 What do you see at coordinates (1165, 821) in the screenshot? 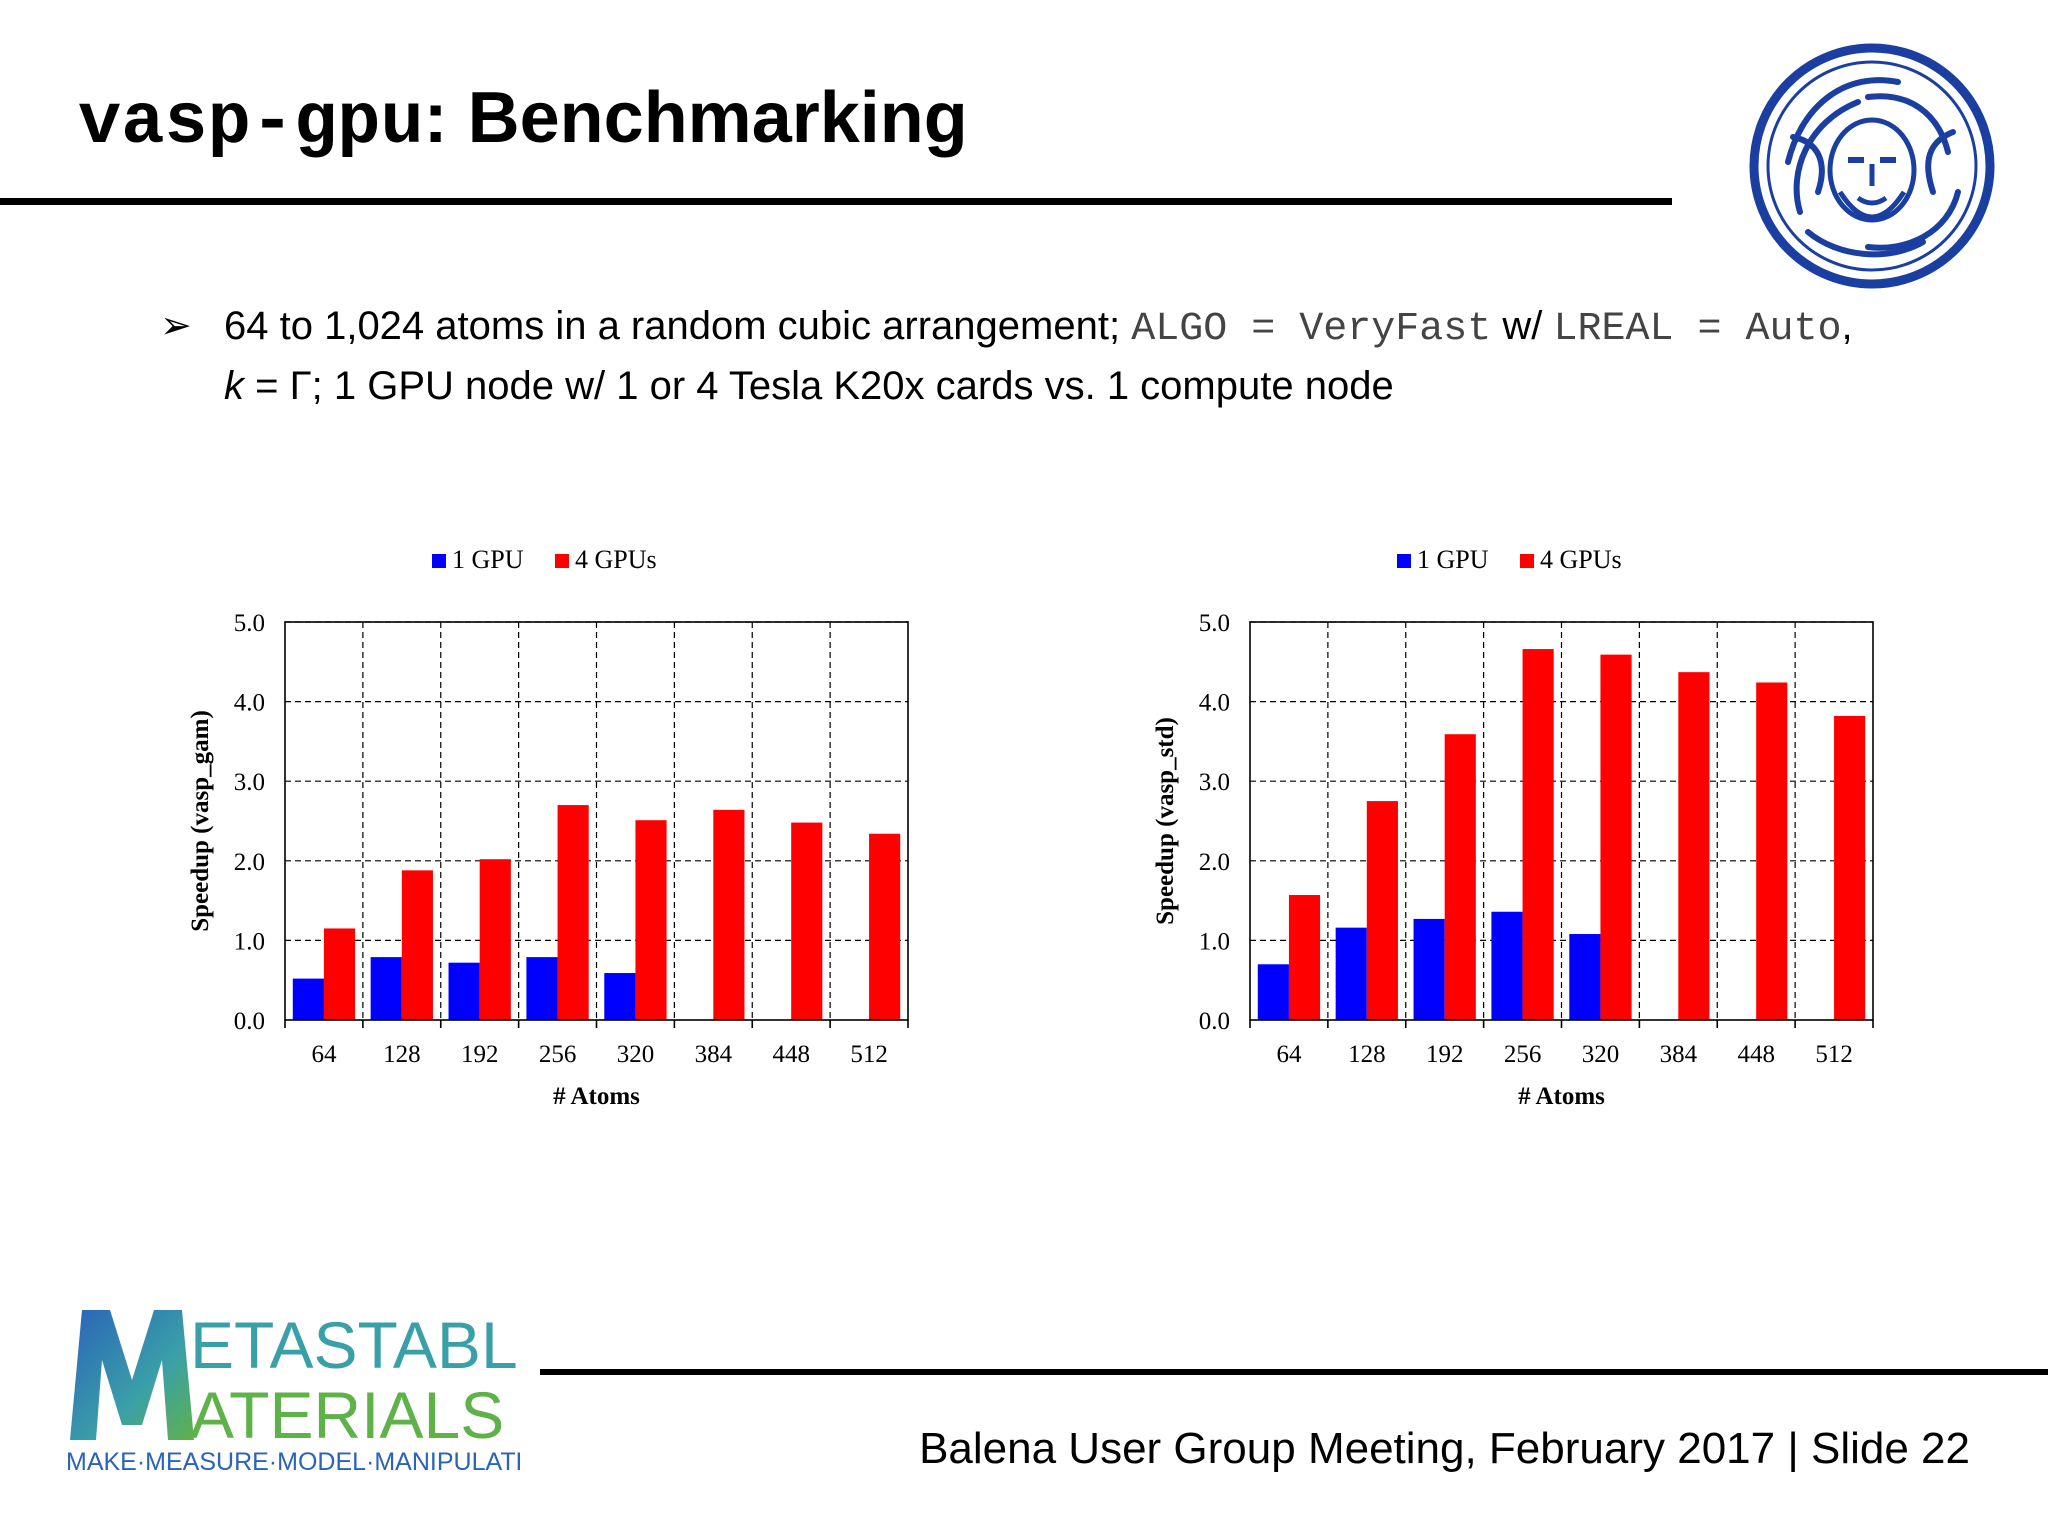
I see `y-axis-title: Speedup (vasp_std)` at bounding box center [1165, 821].